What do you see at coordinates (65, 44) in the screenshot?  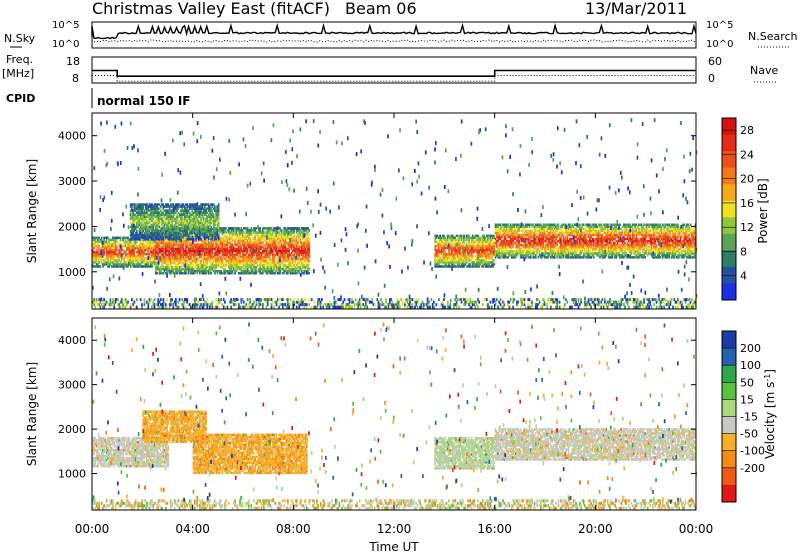 I see `noise-left-tick-bottom: 10^0` at bounding box center [65, 44].